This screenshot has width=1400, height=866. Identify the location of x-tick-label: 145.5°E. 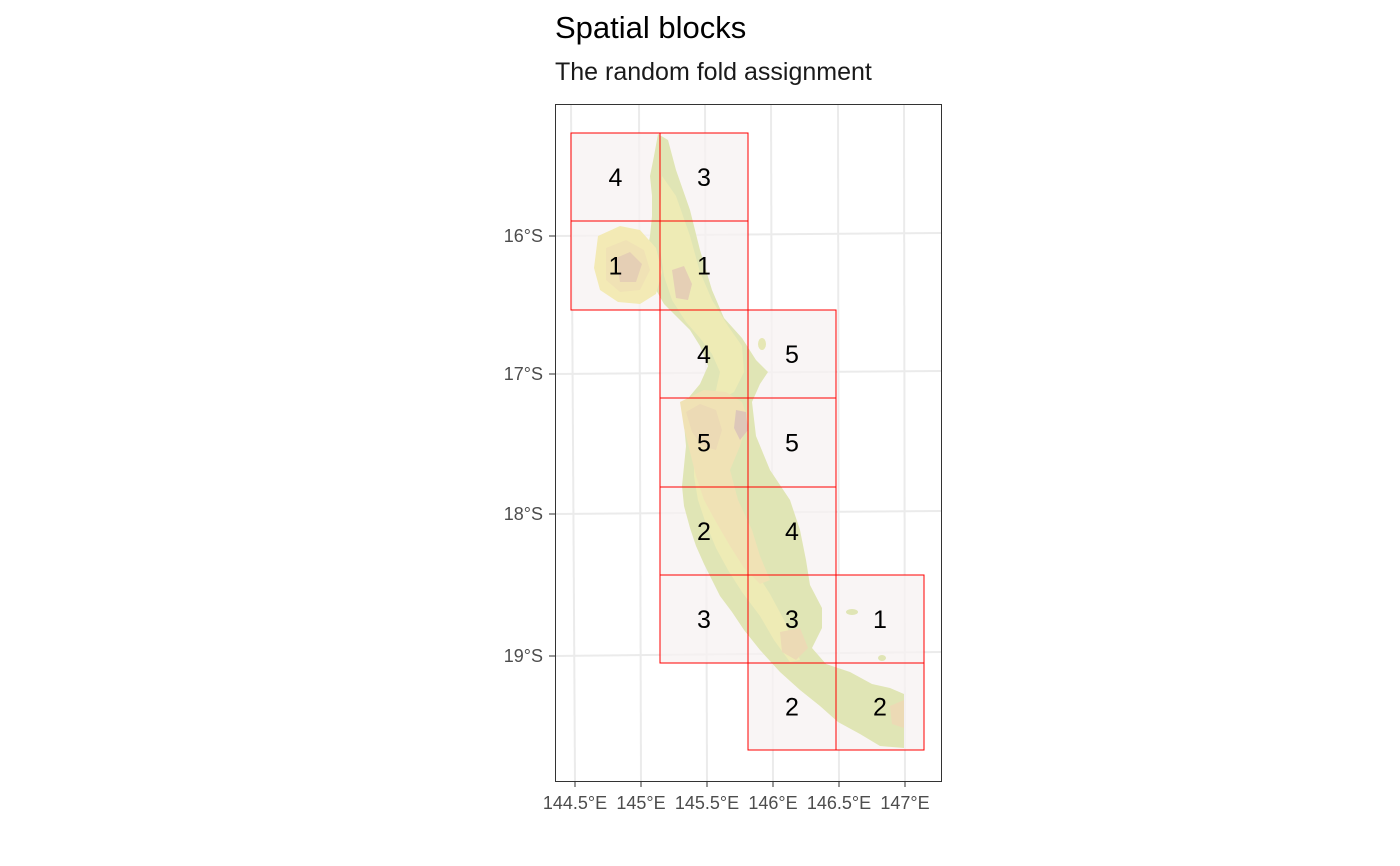
(707, 803).